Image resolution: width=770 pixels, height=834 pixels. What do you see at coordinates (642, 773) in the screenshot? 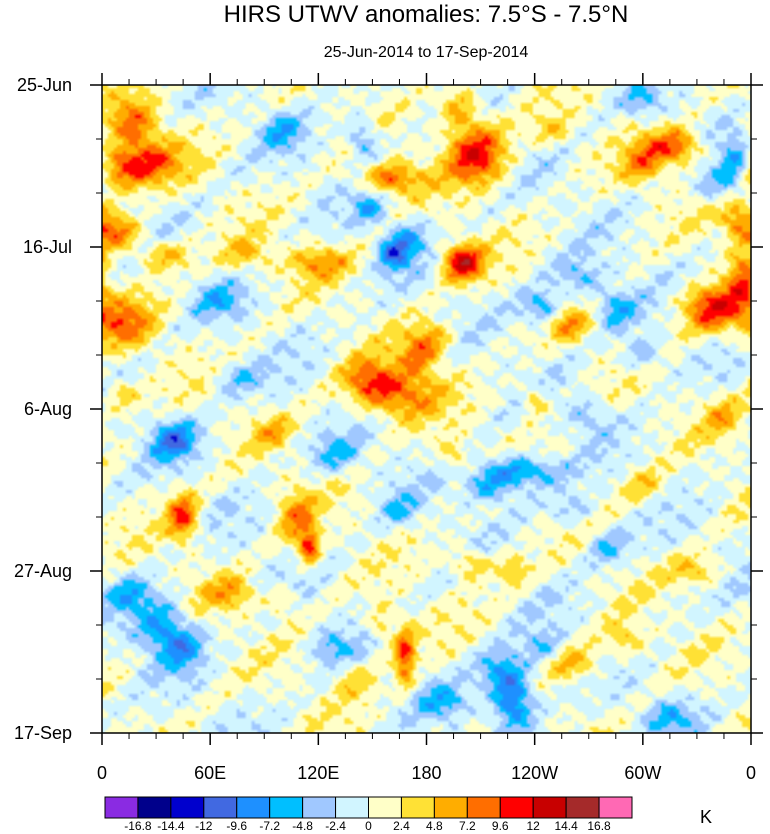
I see `x-tick-label: 60W` at bounding box center [642, 773].